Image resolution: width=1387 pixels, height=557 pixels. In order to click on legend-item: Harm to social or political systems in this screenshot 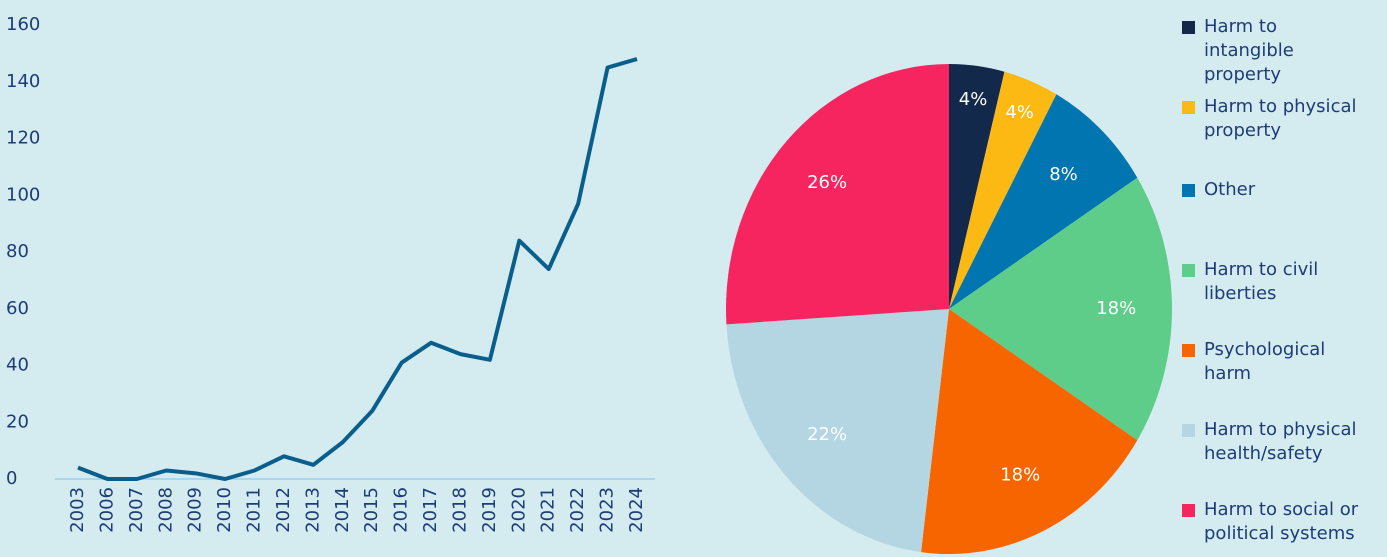, I will do `click(1273, 522)`.